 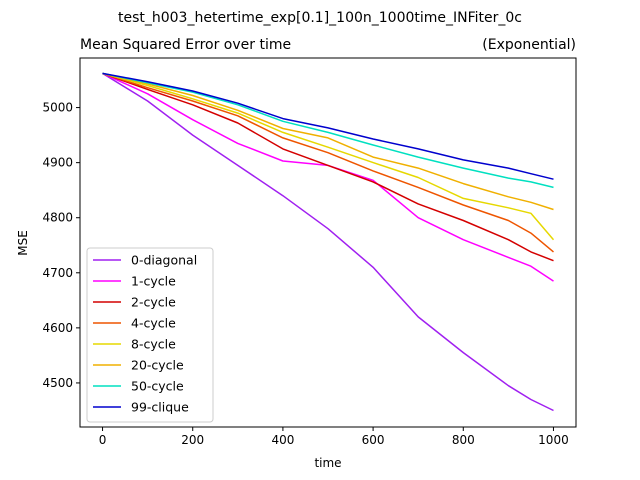 What do you see at coordinates (103, 440) in the screenshot?
I see `x-tick-label: 0` at bounding box center [103, 440].